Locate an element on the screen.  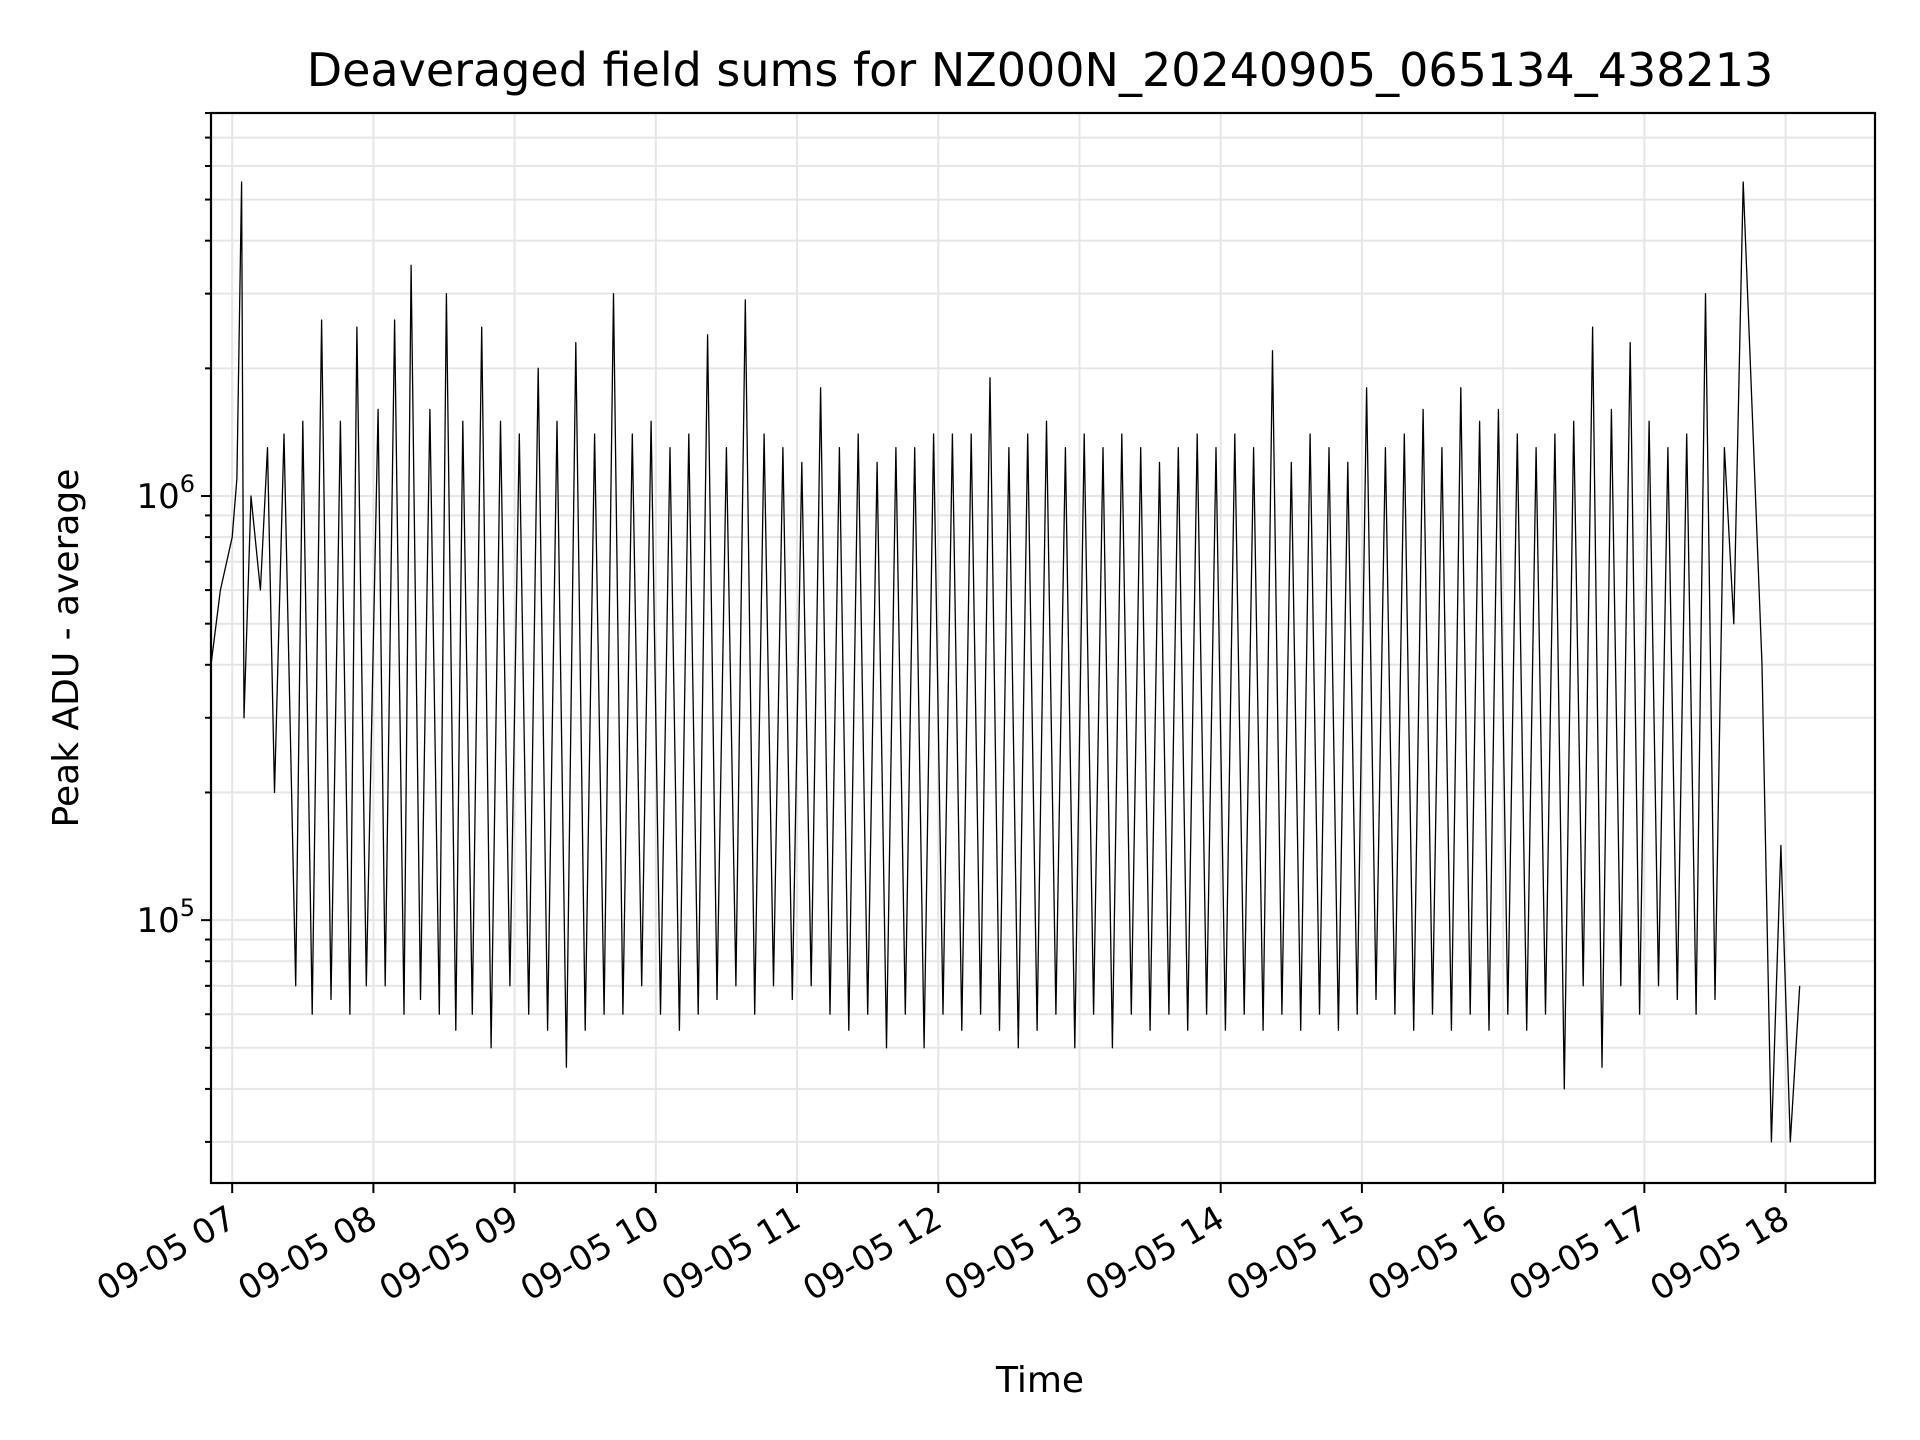
x-axis-label: Time is located at coordinates (1039, 1380).